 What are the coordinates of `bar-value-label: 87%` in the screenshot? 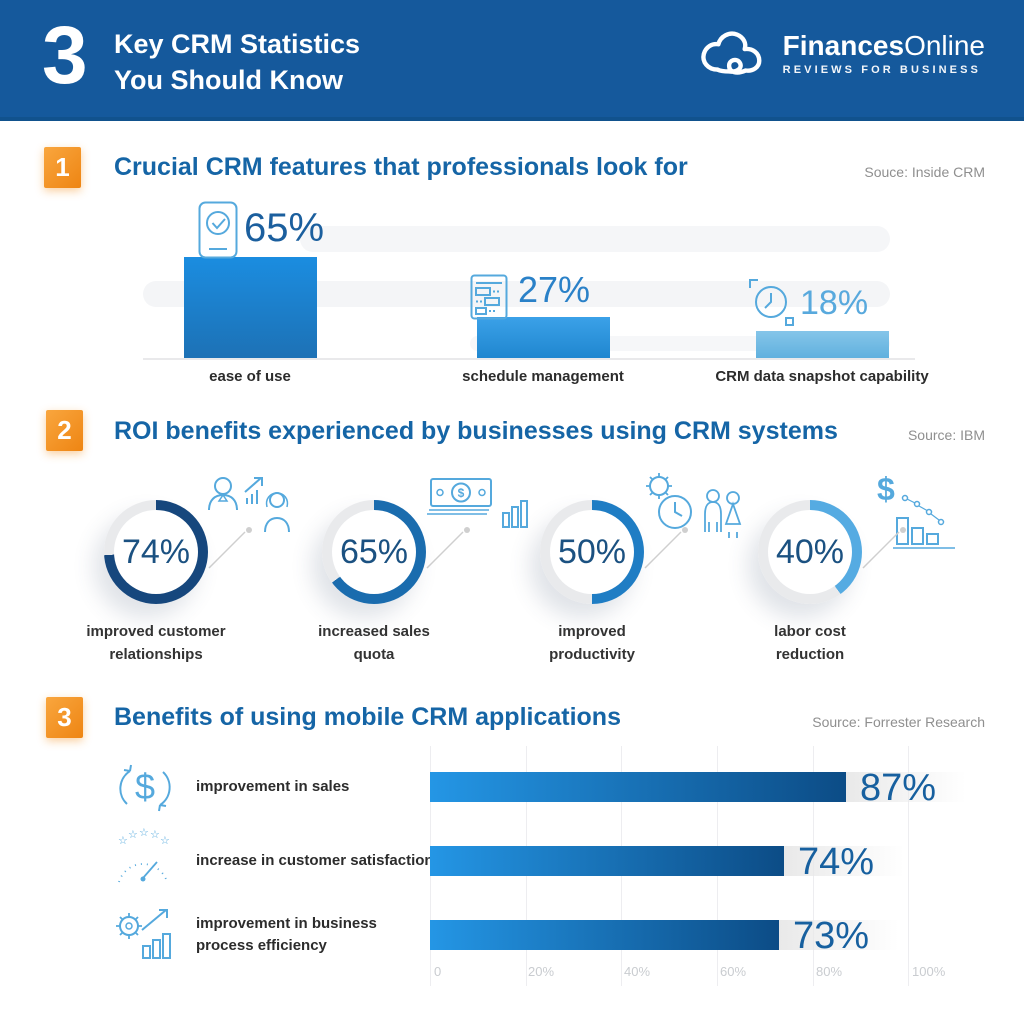 It's located at (898, 788).